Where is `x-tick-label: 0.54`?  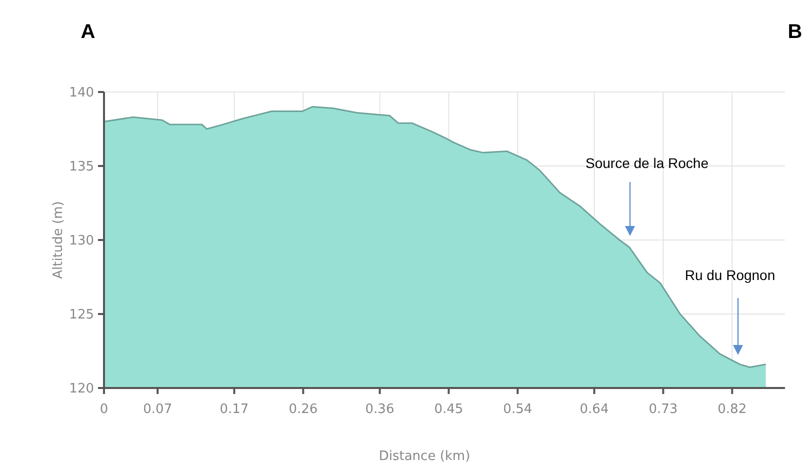 x-tick-label: 0.54 is located at coordinates (517, 409).